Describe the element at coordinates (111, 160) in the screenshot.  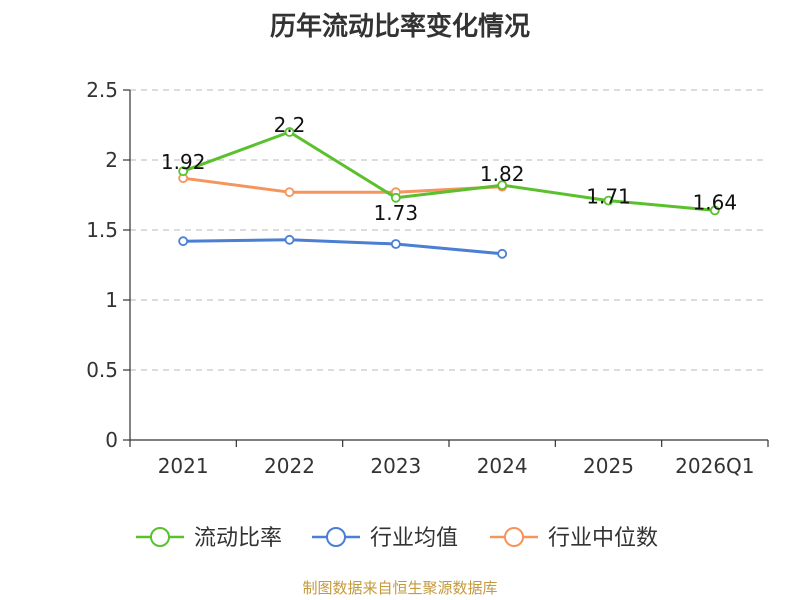
I see `y-tick-label: 2` at that location.